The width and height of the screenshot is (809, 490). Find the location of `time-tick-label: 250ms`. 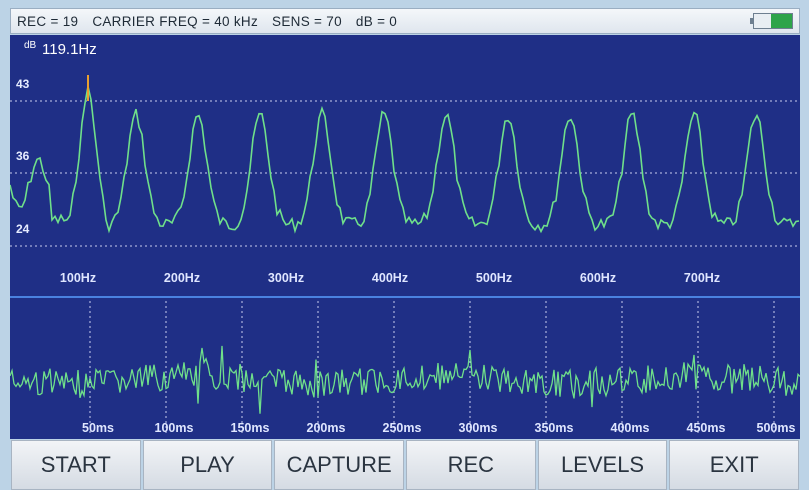

time-tick-label: 250ms is located at coordinates (402, 428).